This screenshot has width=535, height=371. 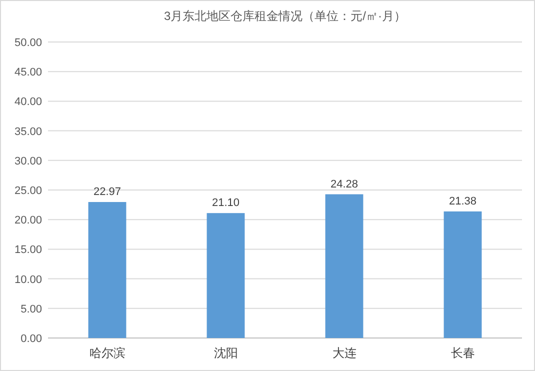 What do you see at coordinates (462, 353) in the screenshot?
I see `x-tick-label: 长春` at bounding box center [462, 353].